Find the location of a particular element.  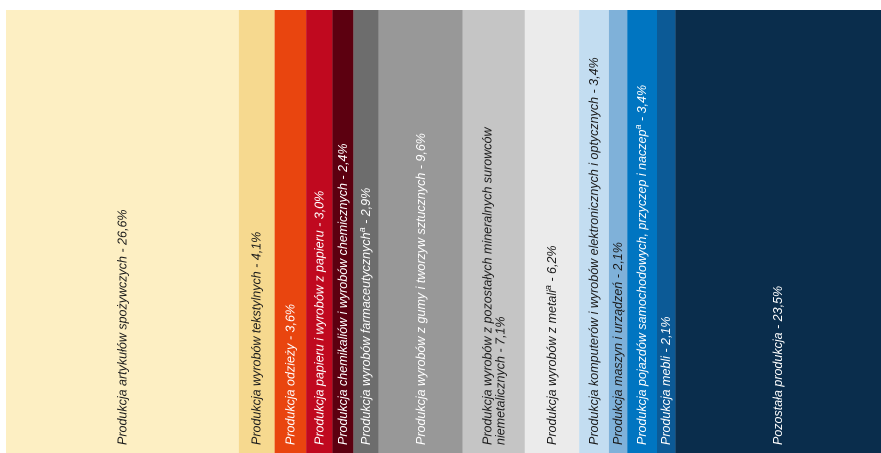

segment-9: Produkcja wyrobów z metalia - 6,2% is located at coordinates (552, 231).